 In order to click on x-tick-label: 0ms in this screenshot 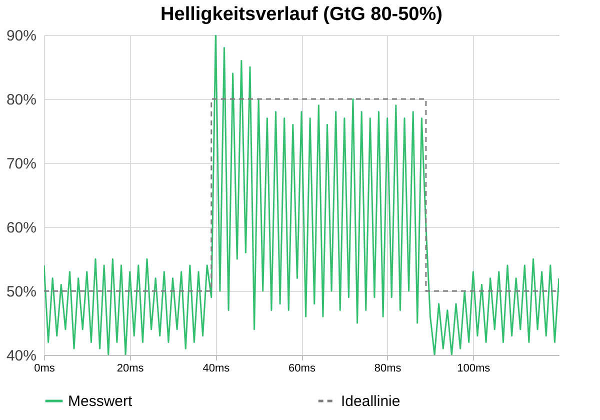, I will do `click(45, 368)`.